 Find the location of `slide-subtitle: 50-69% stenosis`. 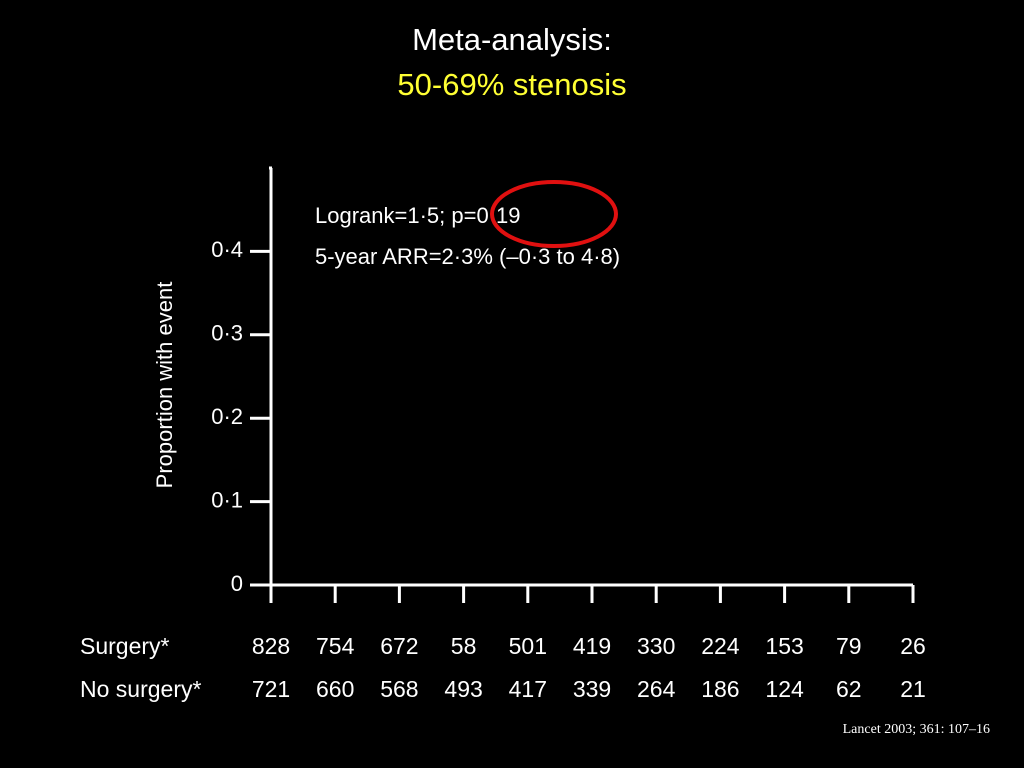

slide-subtitle: 50-69% stenosis is located at coordinates (511, 84).